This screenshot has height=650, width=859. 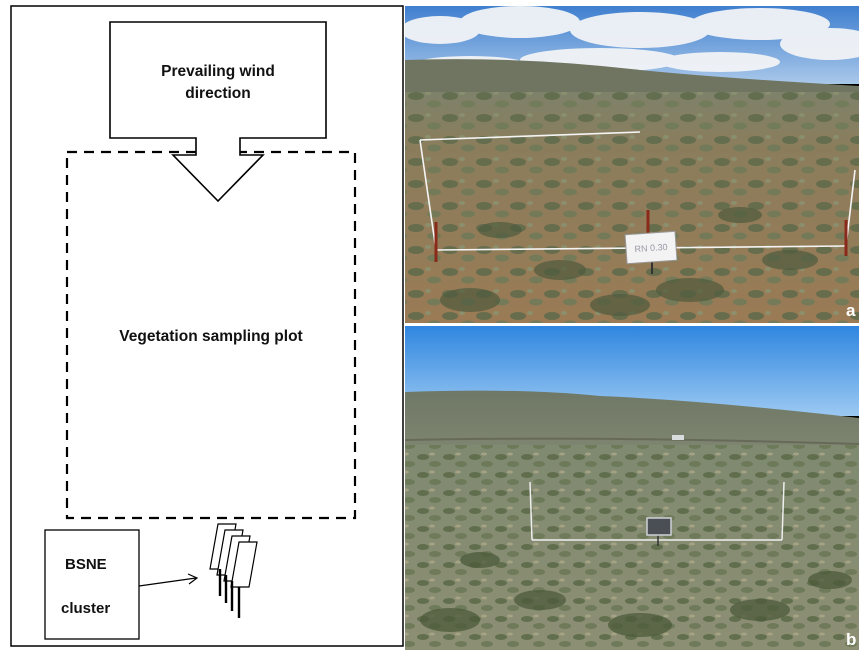 What do you see at coordinates (85, 608) in the screenshot?
I see `bsne-label-line2: cluster` at bounding box center [85, 608].